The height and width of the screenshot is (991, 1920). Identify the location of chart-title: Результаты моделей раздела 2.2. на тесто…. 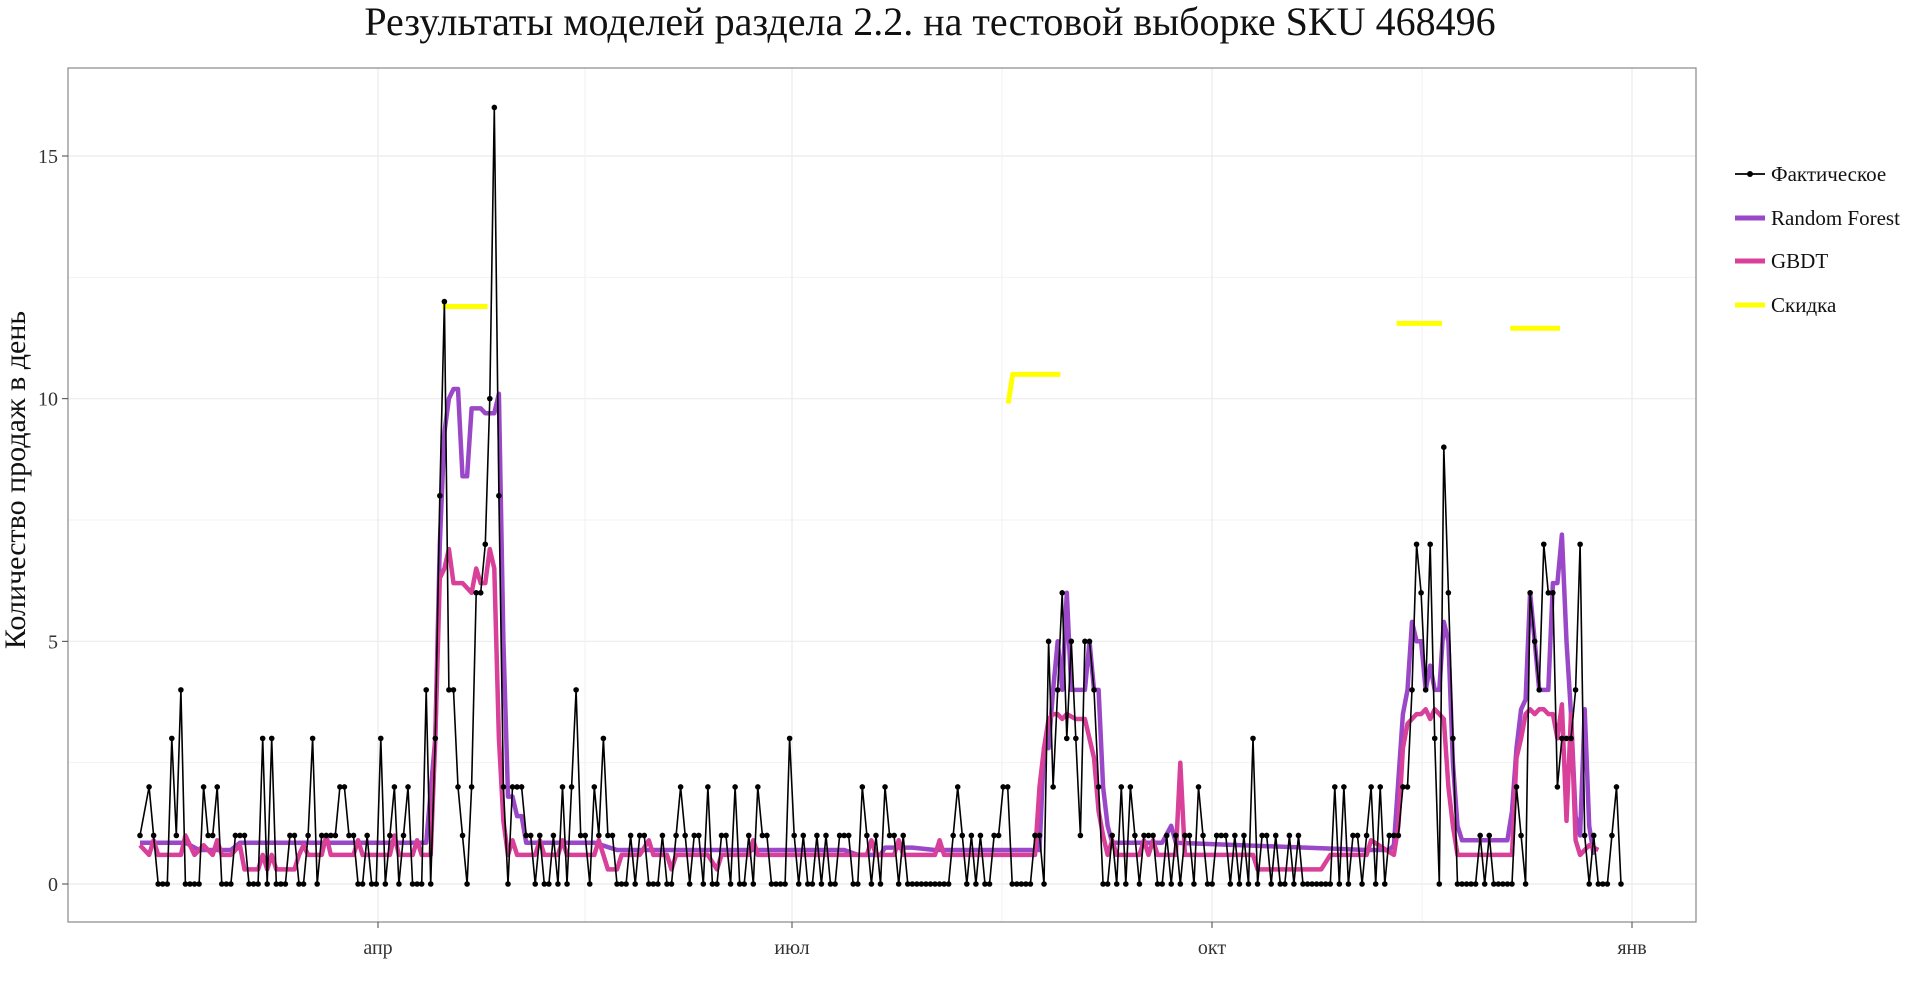
(929, 22).